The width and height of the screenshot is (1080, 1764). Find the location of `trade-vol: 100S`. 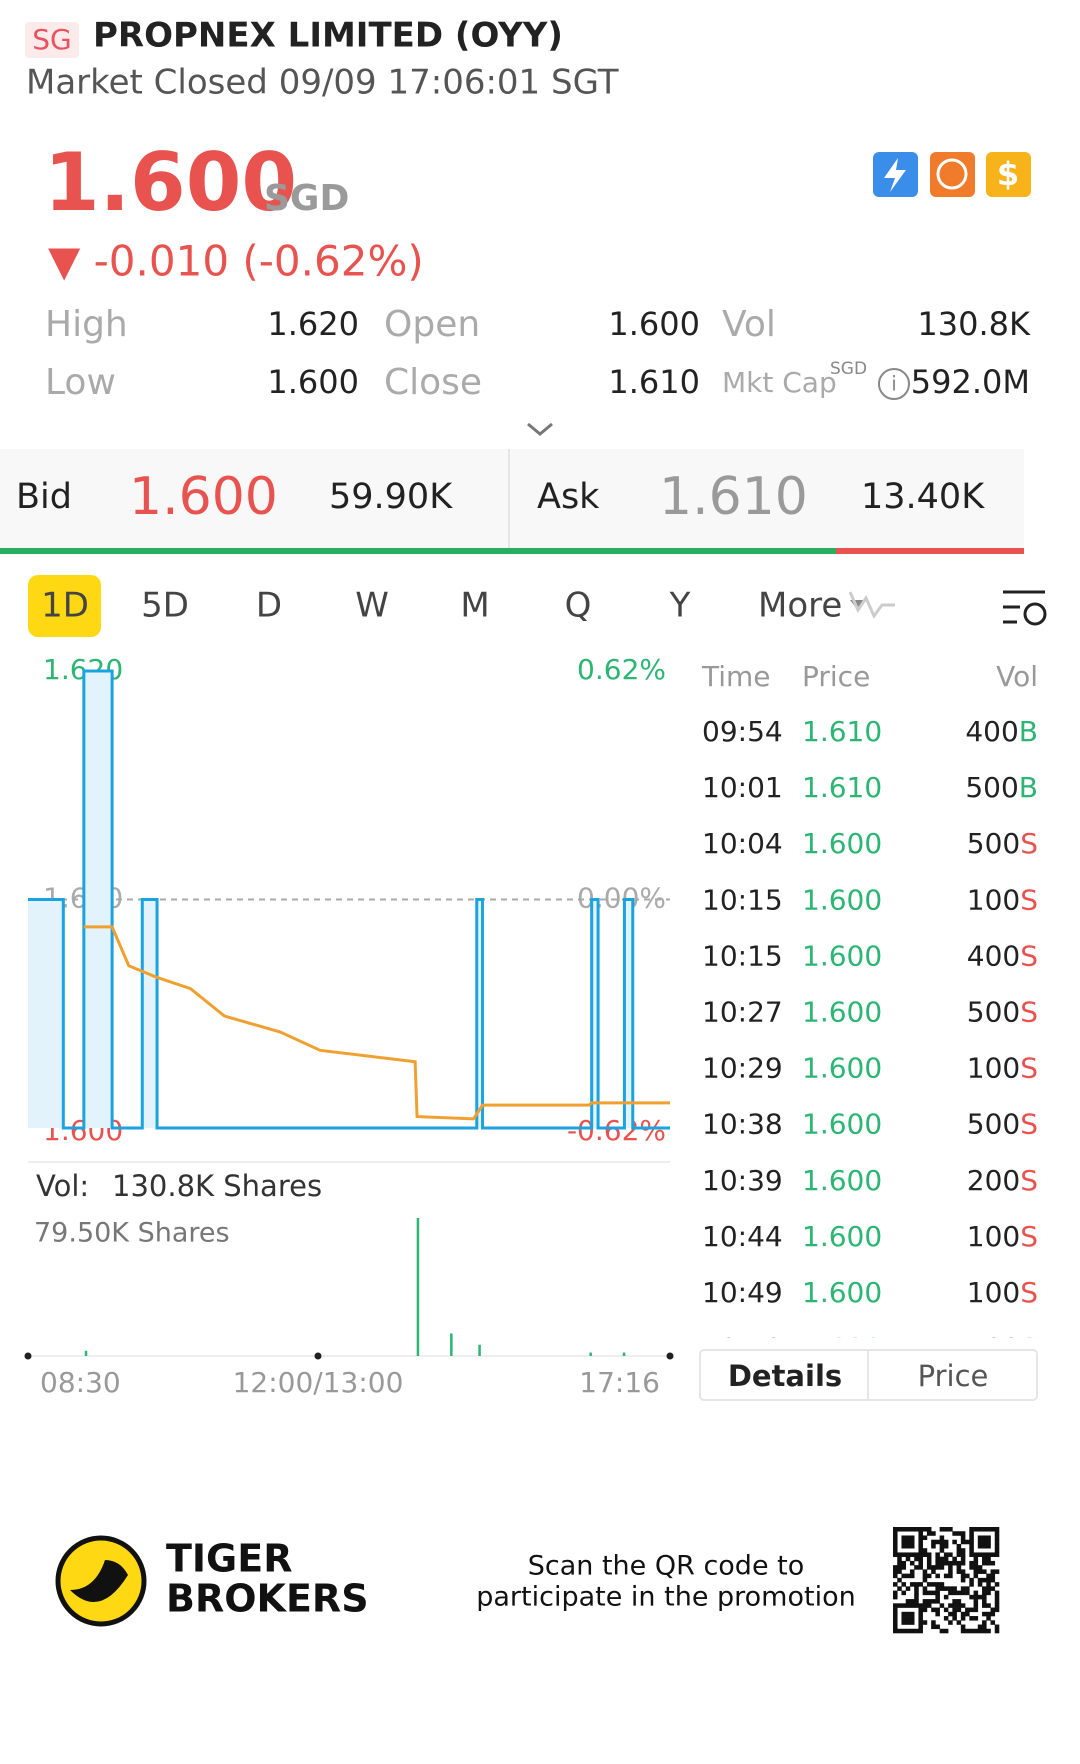

trade-vol: 100S is located at coordinates (1002, 899).